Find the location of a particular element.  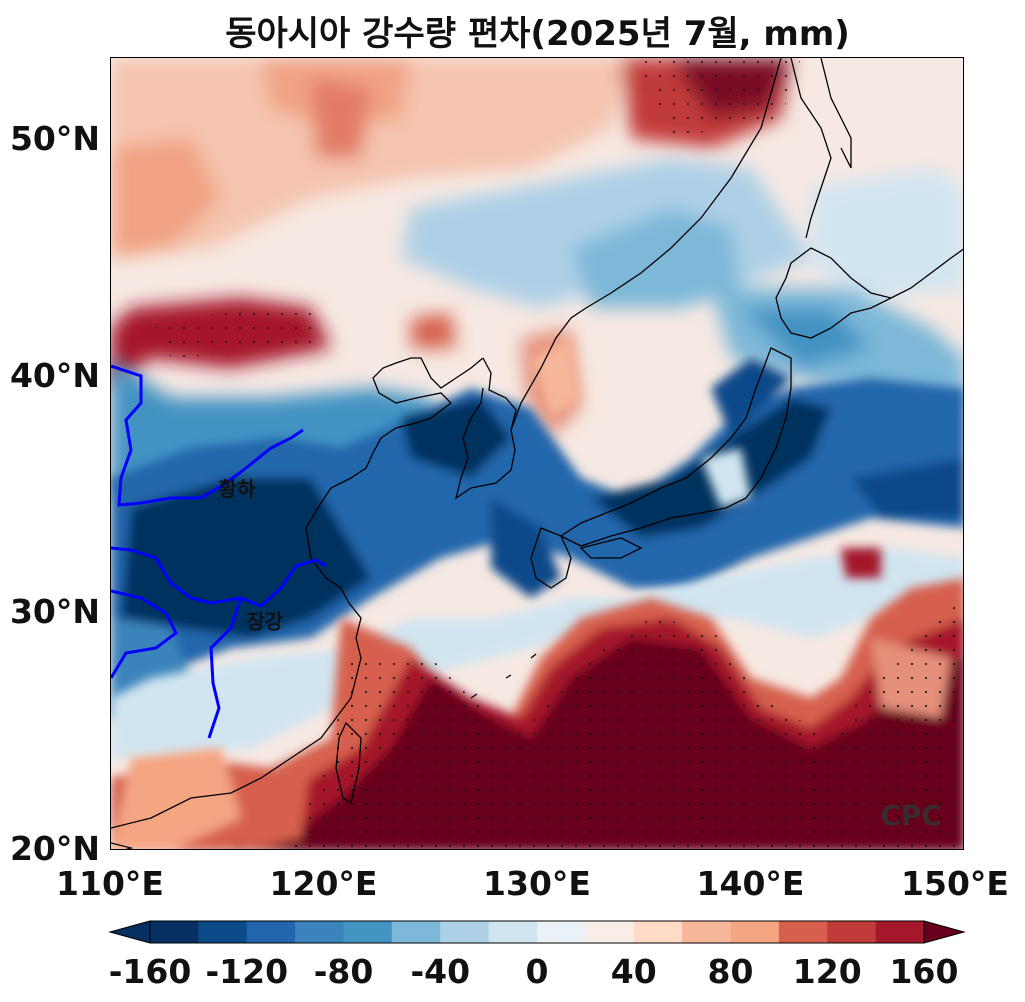

colorbar-tick-label: 0 is located at coordinates (537, 971).